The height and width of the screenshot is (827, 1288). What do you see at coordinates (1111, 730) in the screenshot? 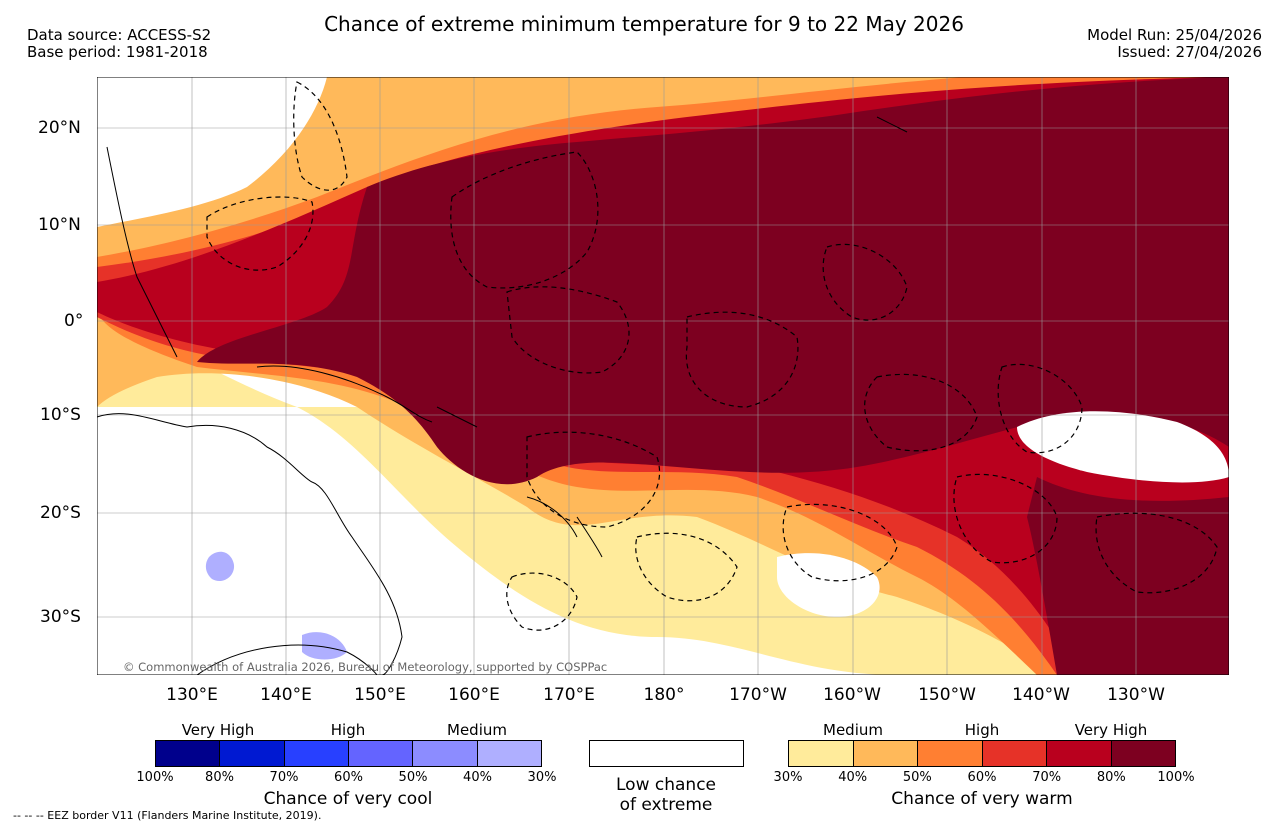
I see `warm-group-very-high: Very High` at bounding box center [1111, 730].